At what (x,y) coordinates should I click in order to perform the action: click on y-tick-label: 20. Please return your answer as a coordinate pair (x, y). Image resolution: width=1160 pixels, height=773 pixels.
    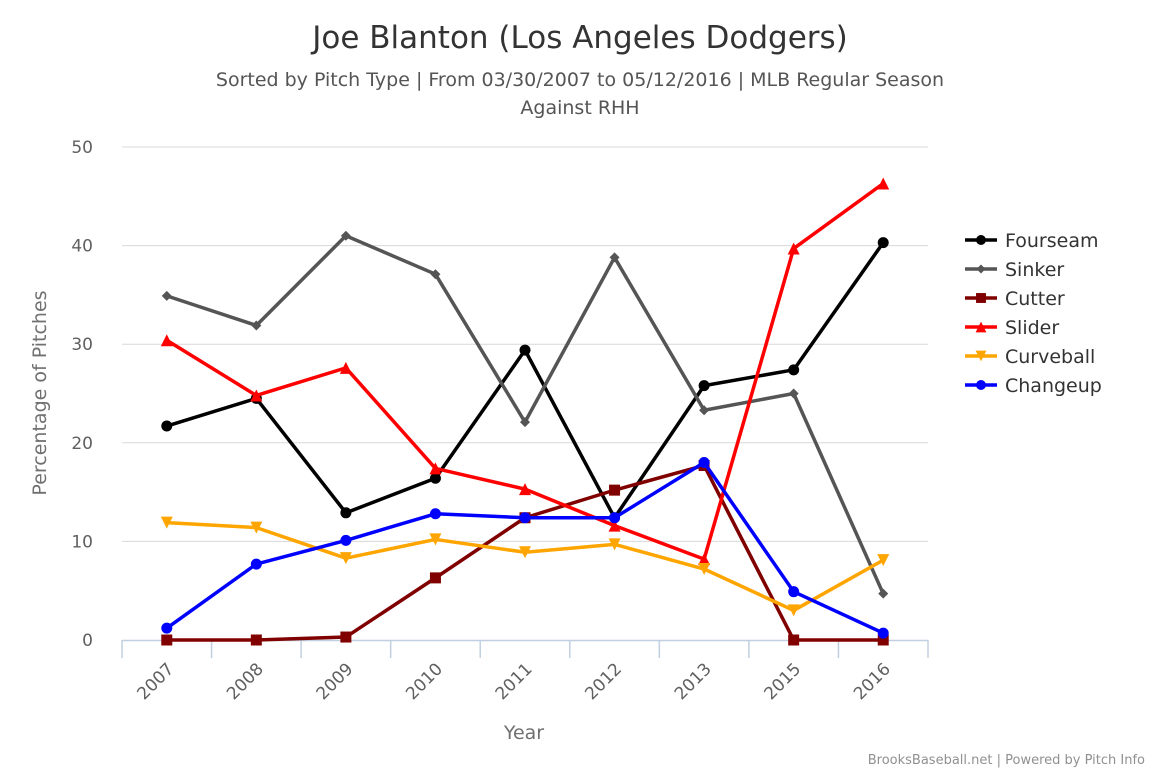
    Looking at the image, I should click on (82, 444).